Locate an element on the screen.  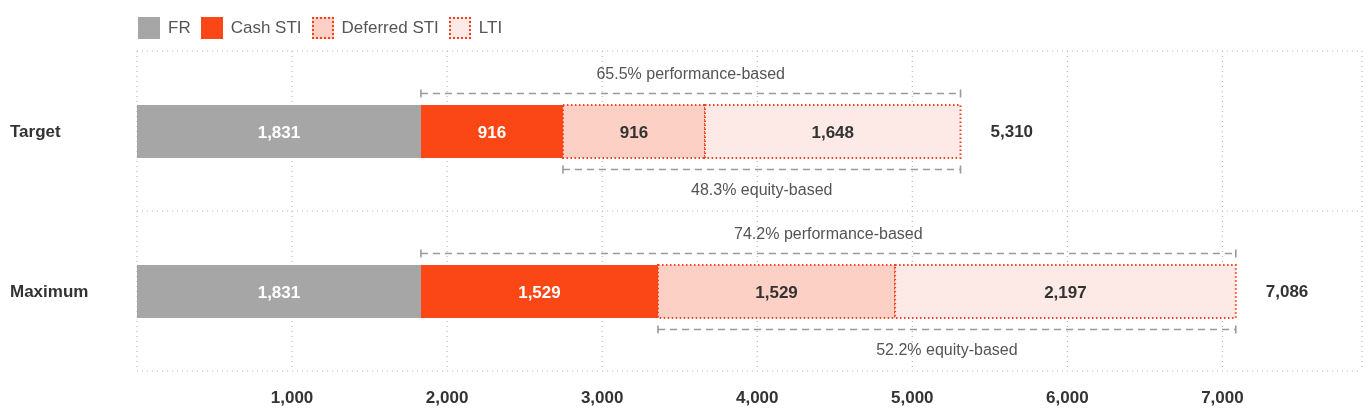
x-tick-label: 7,000 is located at coordinates (1222, 398).